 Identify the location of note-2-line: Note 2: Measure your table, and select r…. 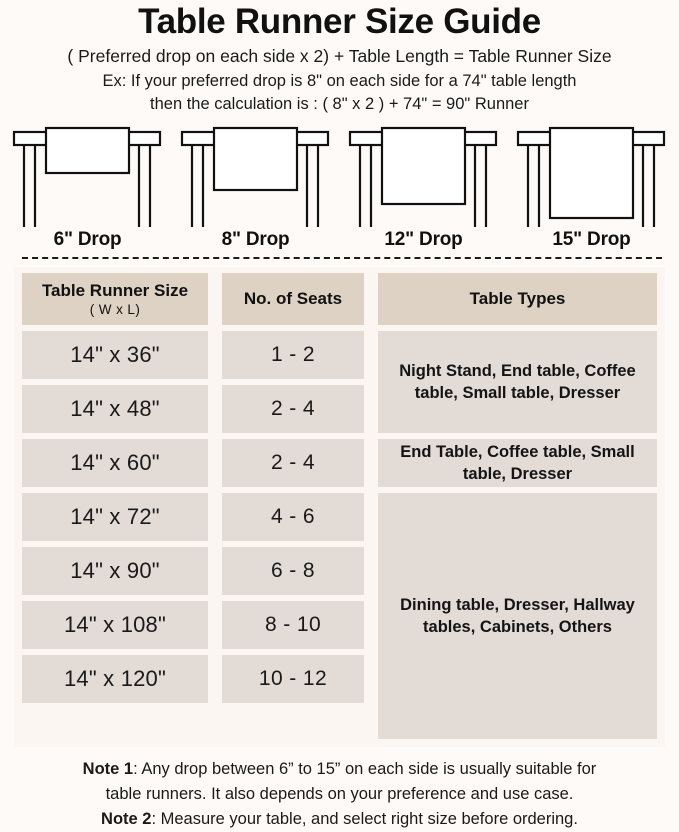
(339, 819).